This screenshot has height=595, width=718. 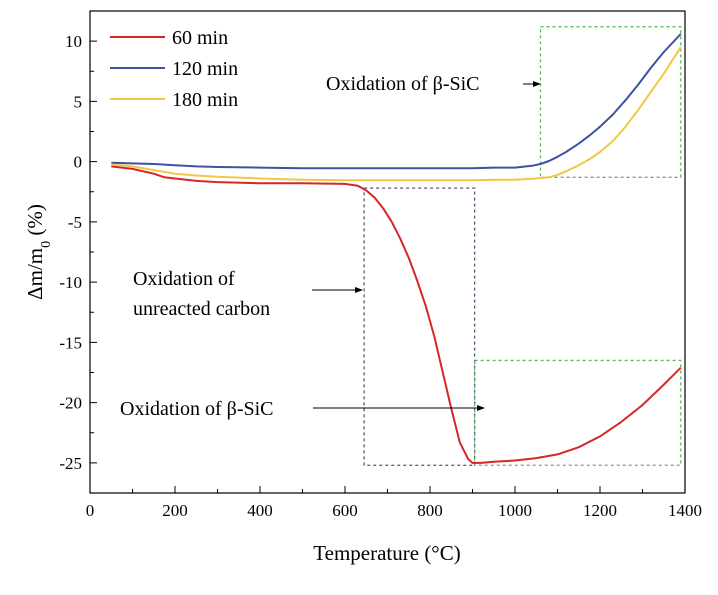 I want to click on y-tick-label: -15, so click(x=70, y=342).